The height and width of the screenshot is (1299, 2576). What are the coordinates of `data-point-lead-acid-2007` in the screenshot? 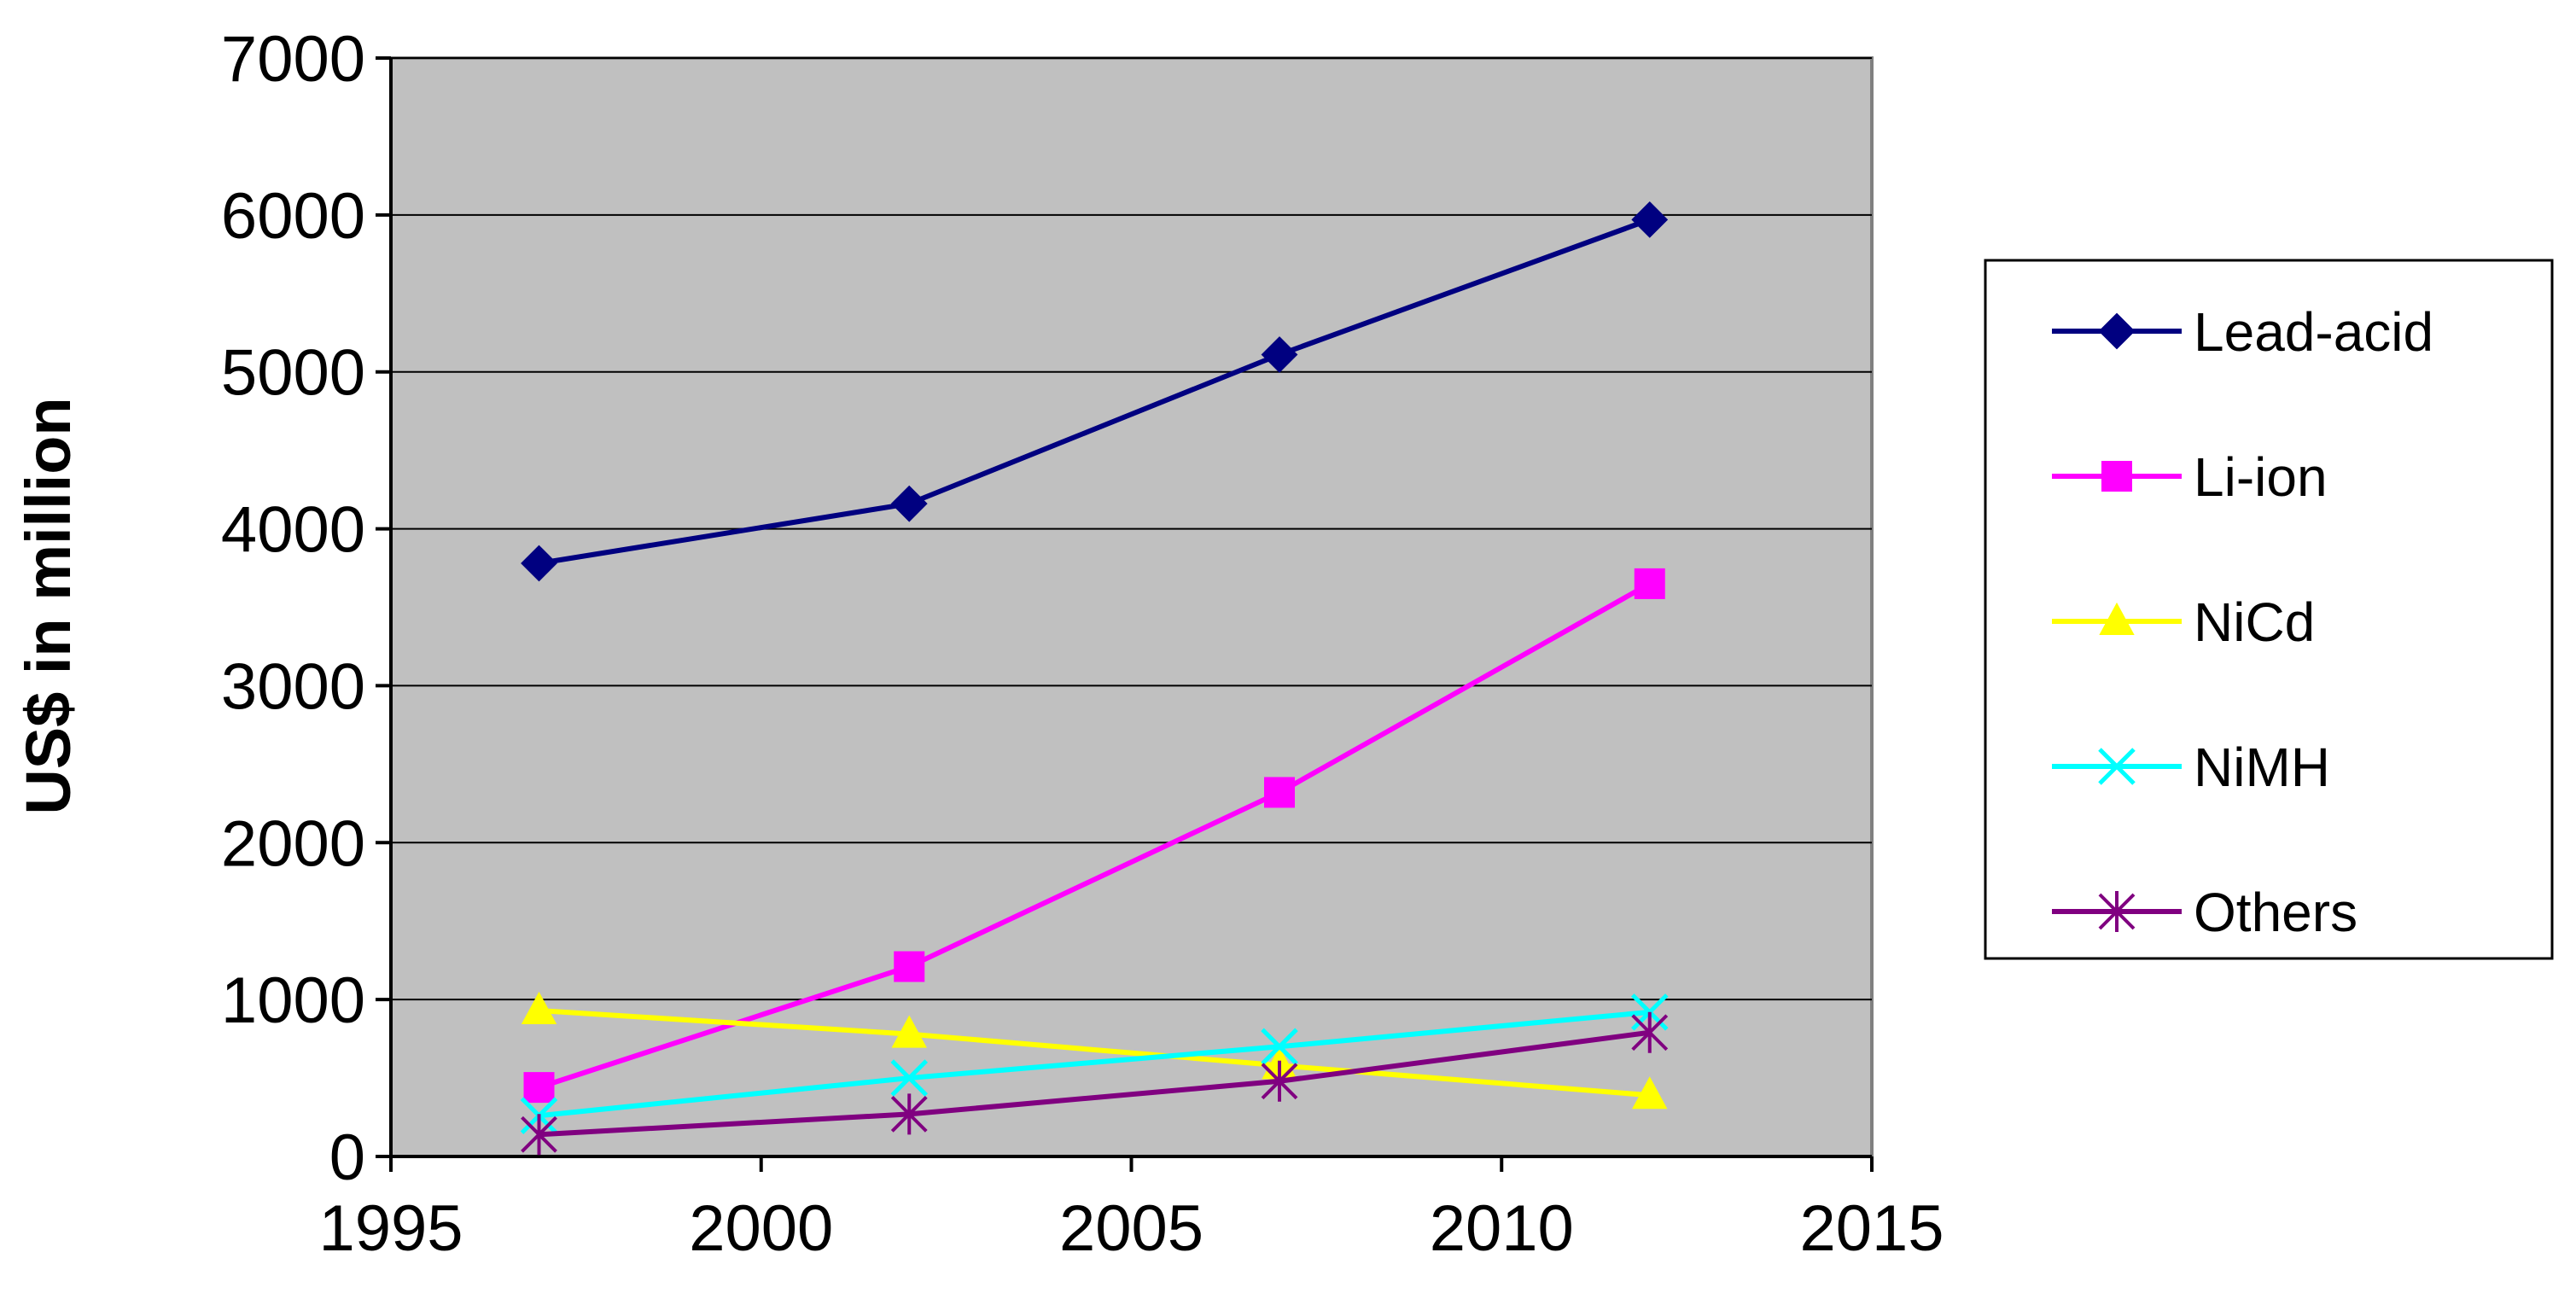 It's located at (1279, 354).